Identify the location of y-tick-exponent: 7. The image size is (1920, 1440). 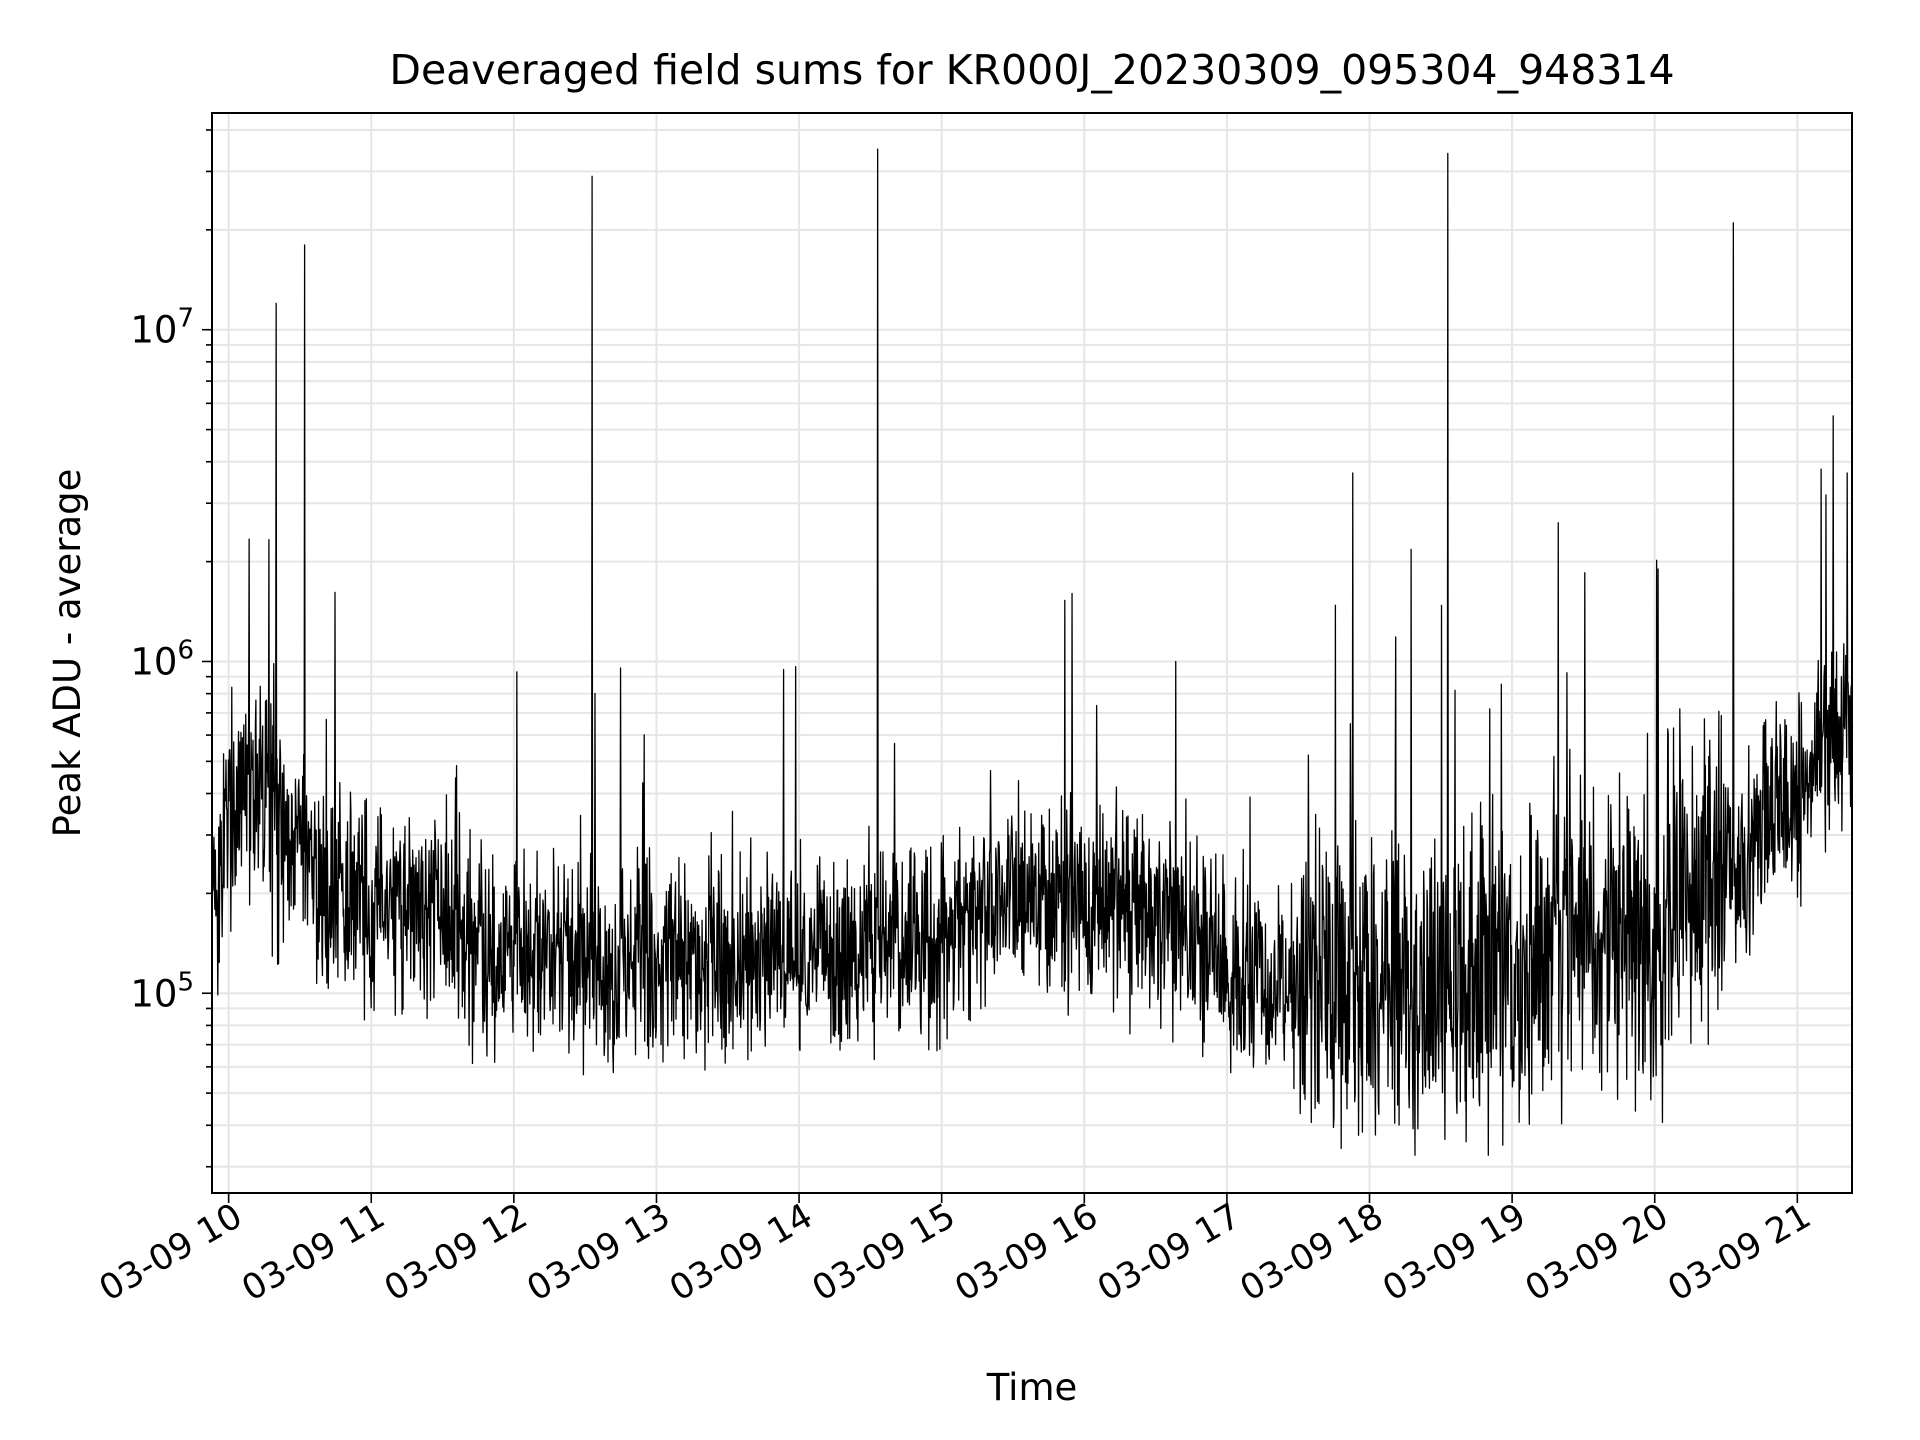
(185, 319).